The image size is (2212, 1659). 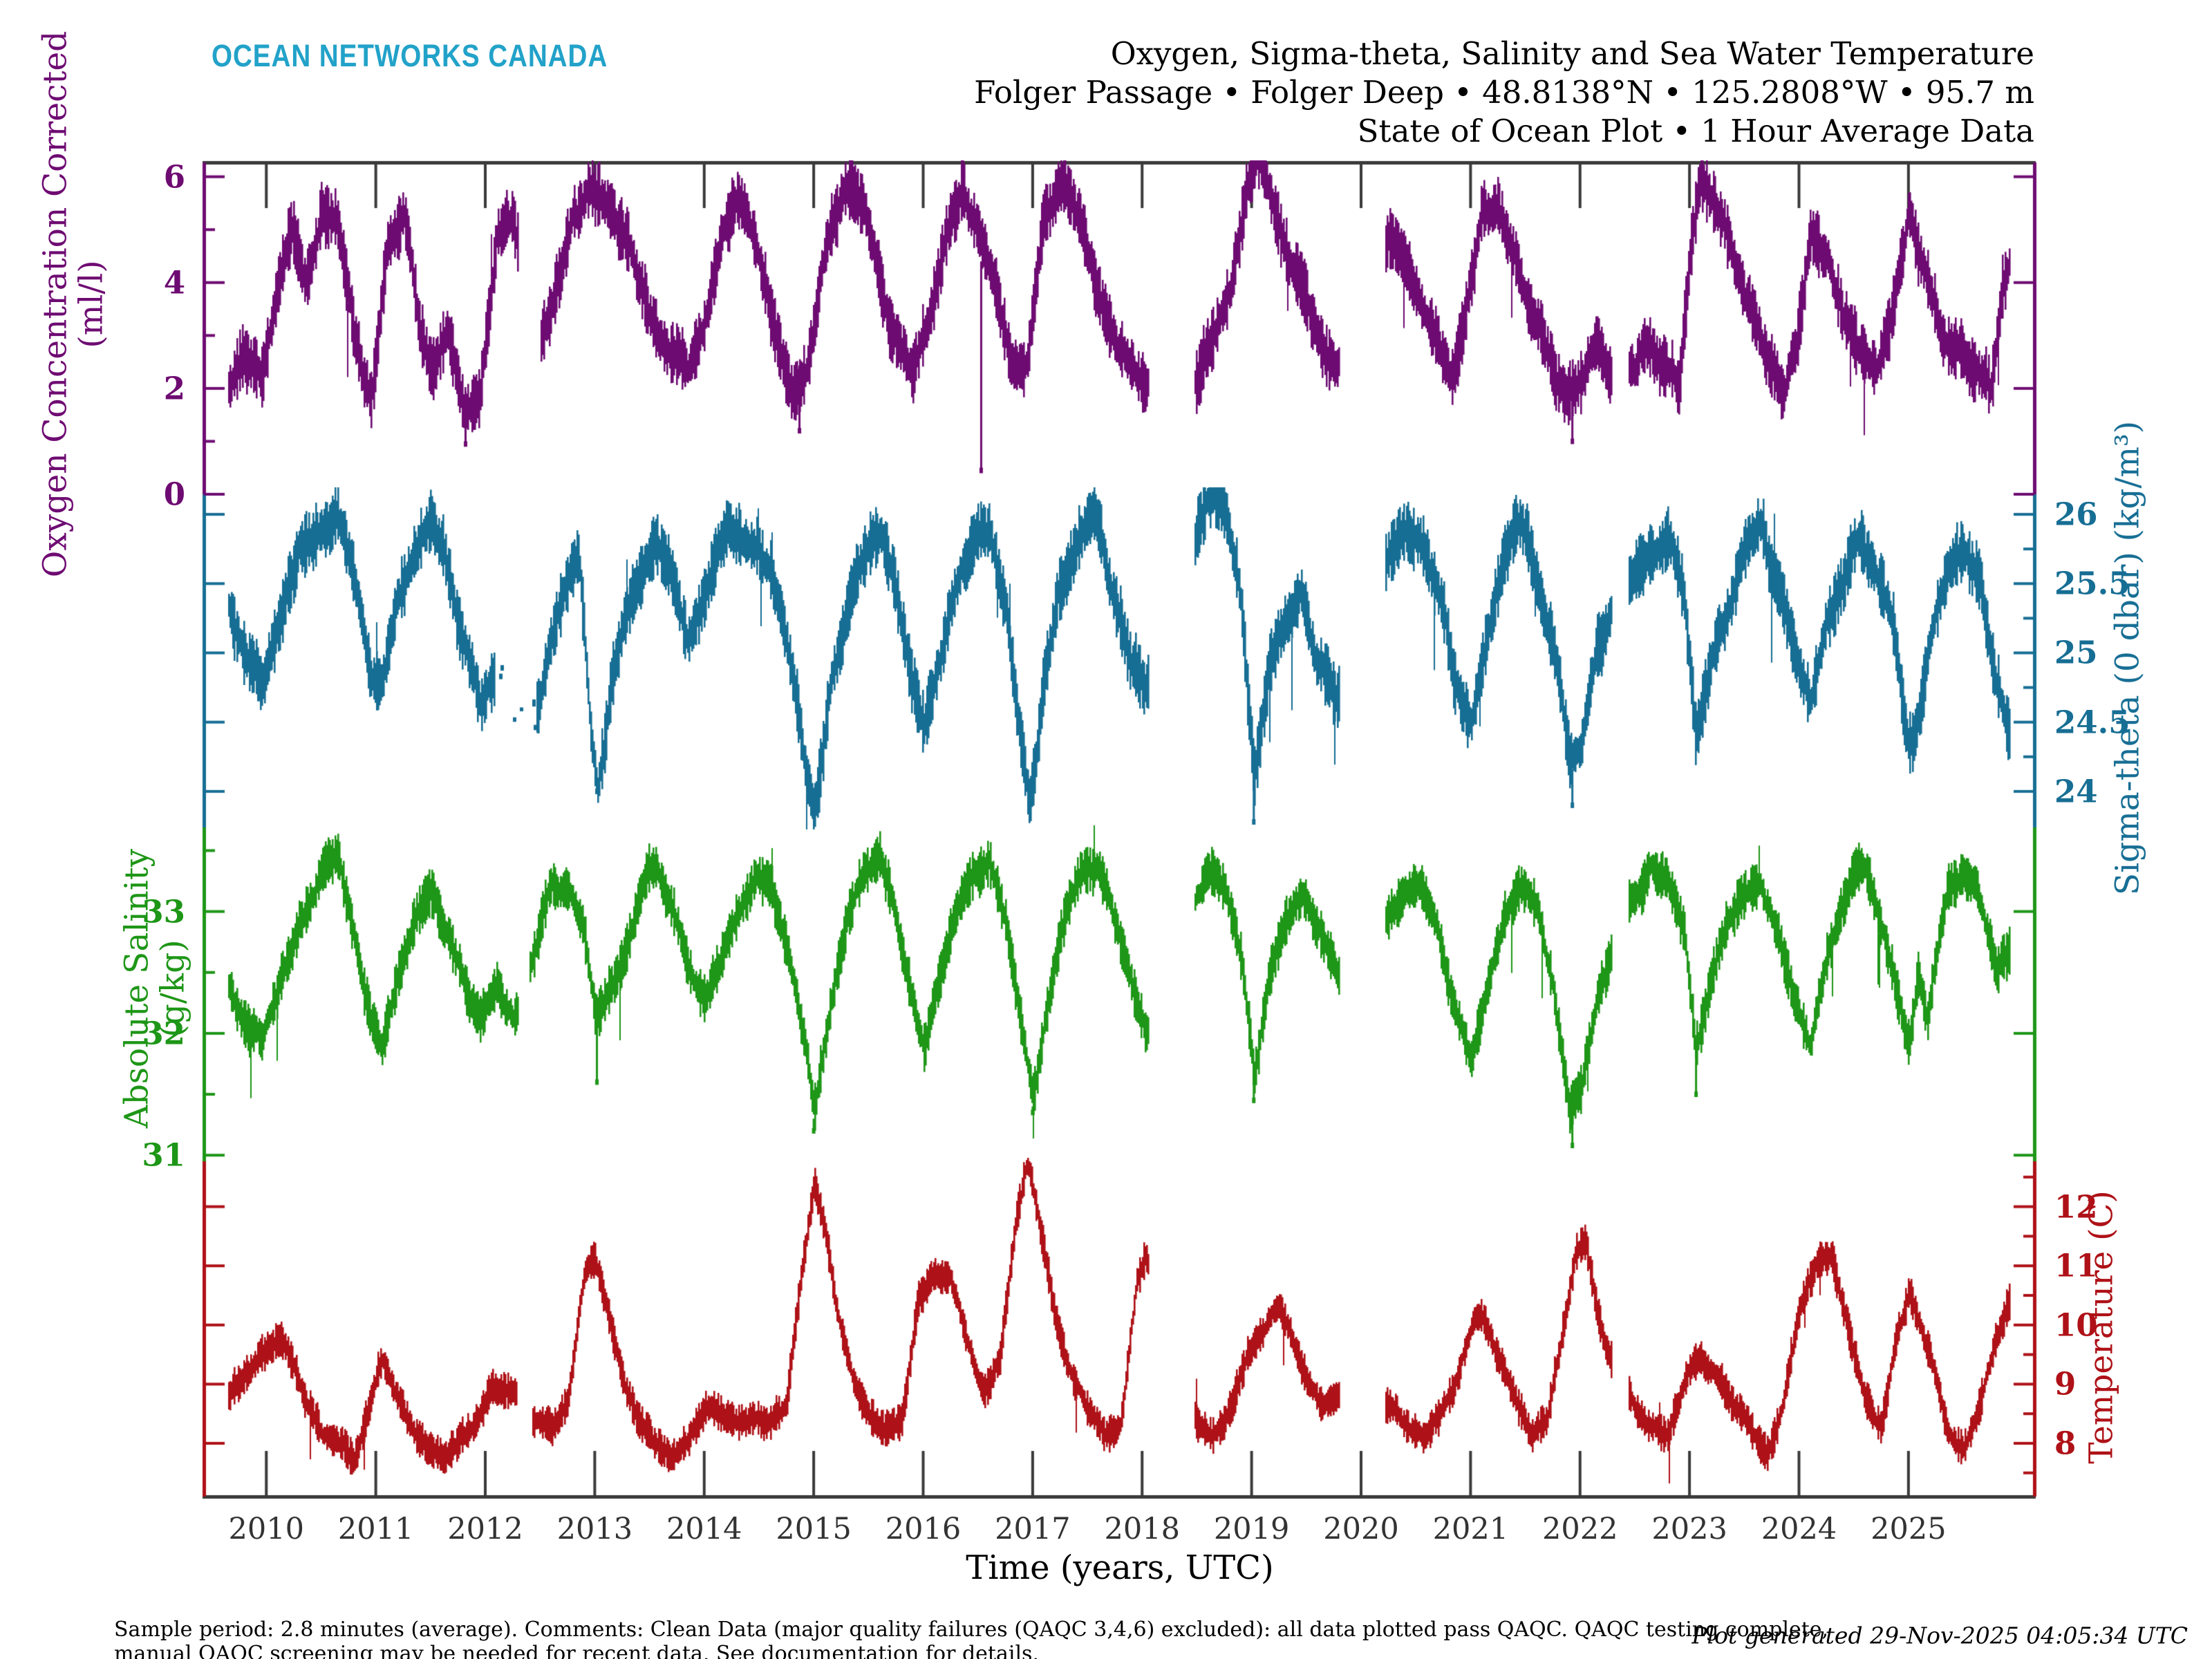 What do you see at coordinates (1689, 1529) in the screenshot?
I see `x-tick-label-2023: 2023` at bounding box center [1689, 1529].